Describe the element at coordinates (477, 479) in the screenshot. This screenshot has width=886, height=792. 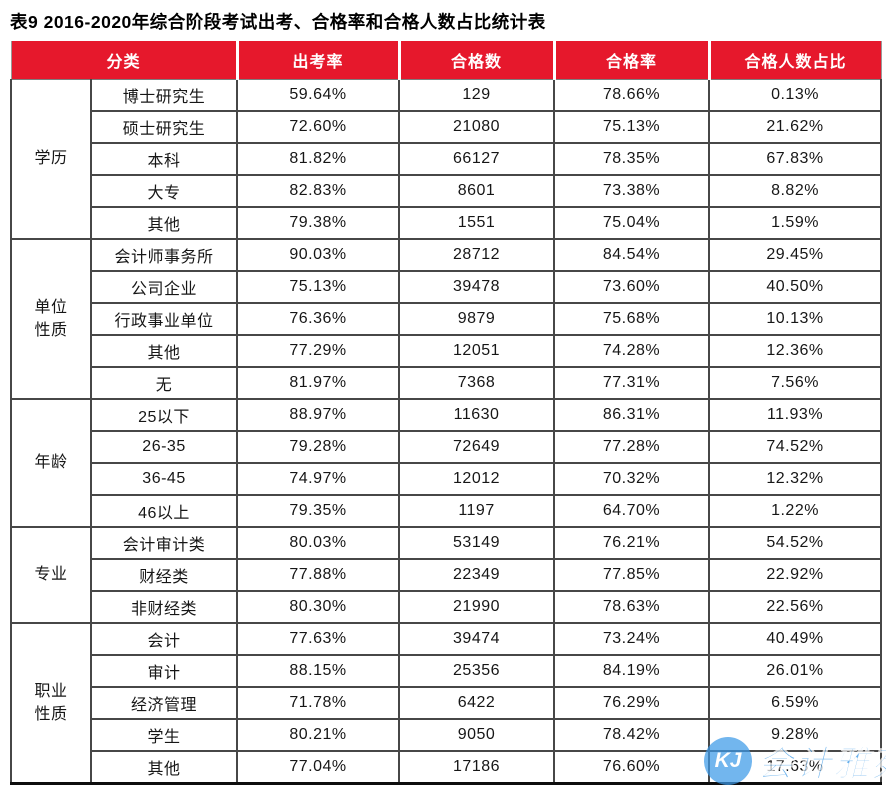
I see `value-cell: 12012` at that location.